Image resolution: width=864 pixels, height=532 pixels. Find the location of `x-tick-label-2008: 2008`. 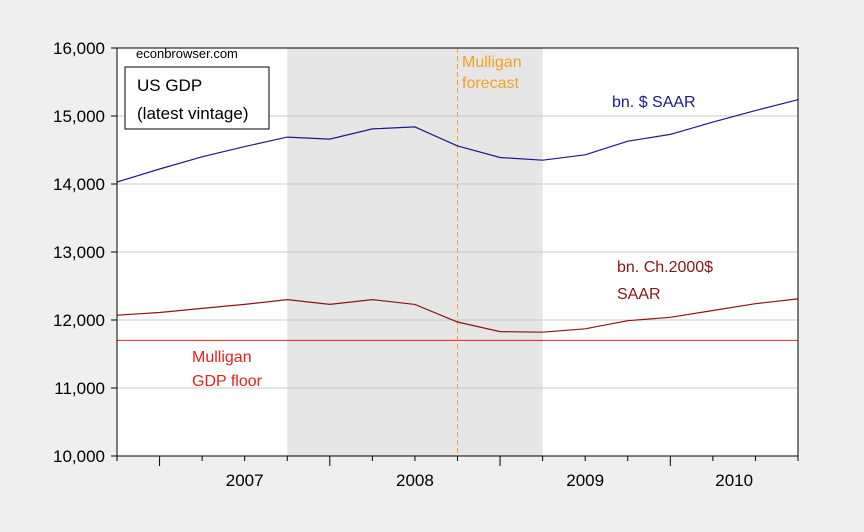

x-tick-label-2008: 2008 is located at coordinates (415, 480).